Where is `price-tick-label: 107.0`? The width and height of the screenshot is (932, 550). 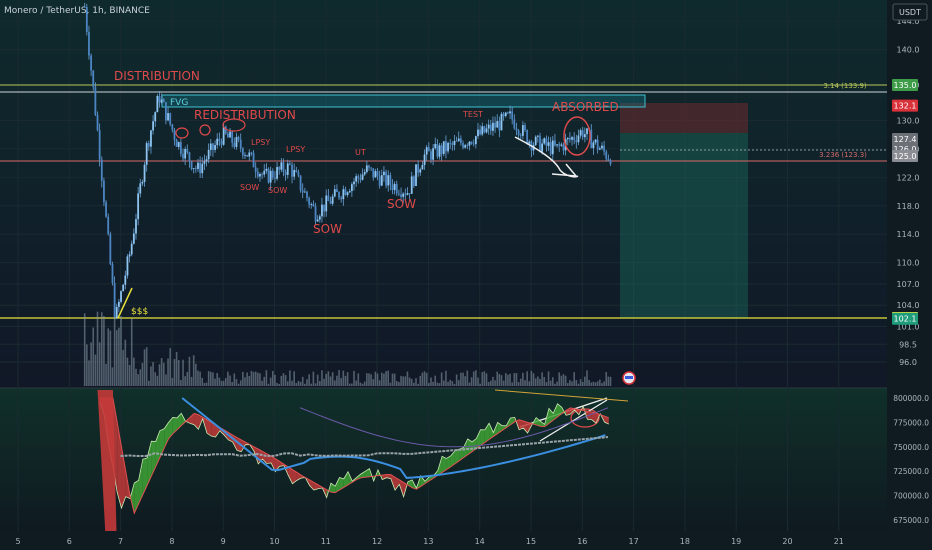
price-tick-label: 107.0 is located at coordinates (908, 284).